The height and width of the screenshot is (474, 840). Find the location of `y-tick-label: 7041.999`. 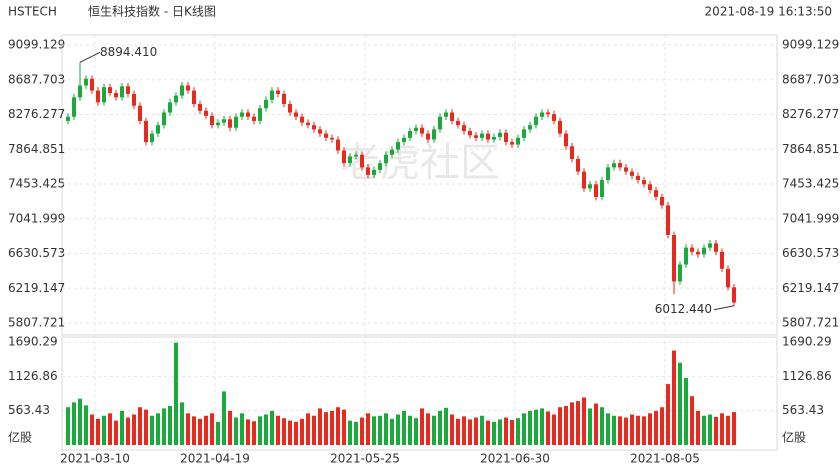

y-tick-label: 7041.999 is located at coordinates (810, 218).